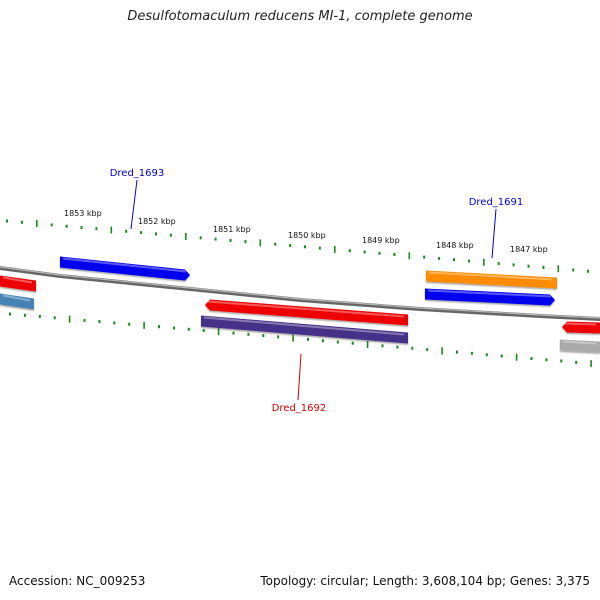  I want to click on genome-backbone-highlight, so click(300, 292).